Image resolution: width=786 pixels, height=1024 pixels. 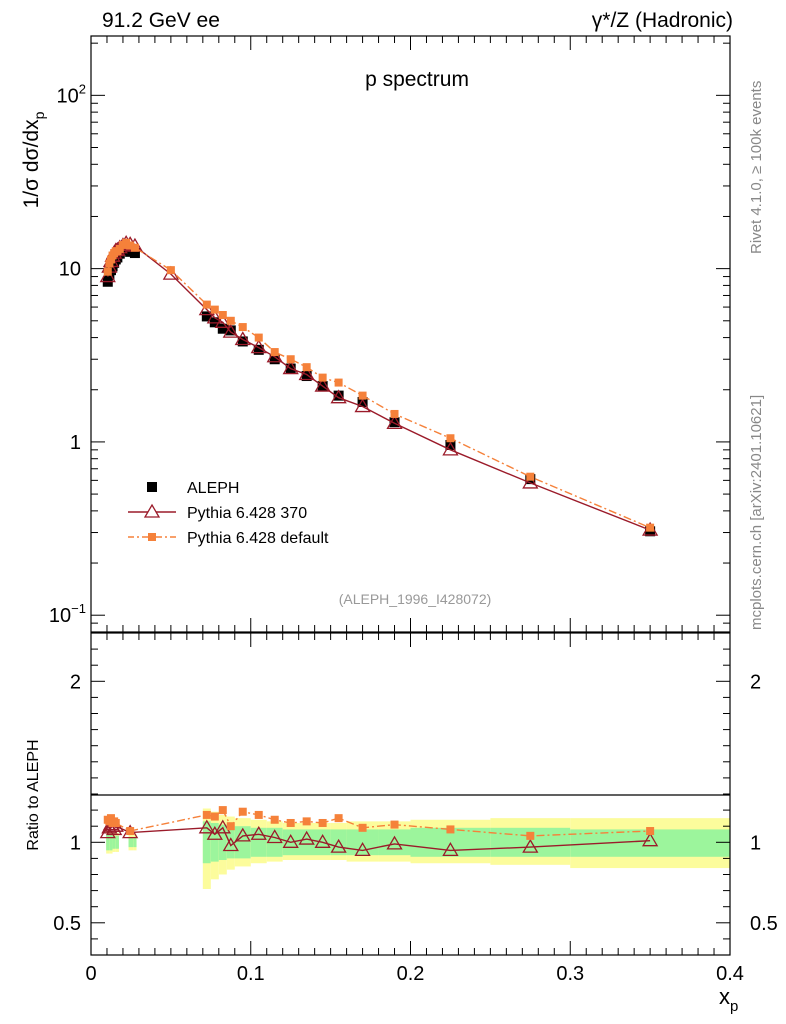 I want to click on y-tick-base: 1, so click(x=75, y=443).